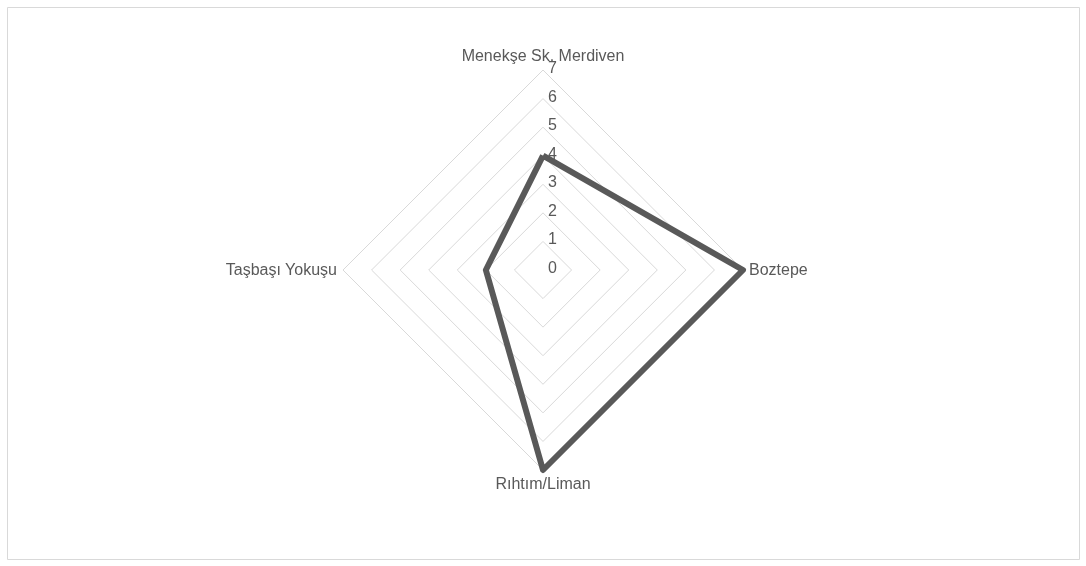 This screenshot has width=1086, height=566. I want to click on y-tick-label: 1, so click(552, 239).